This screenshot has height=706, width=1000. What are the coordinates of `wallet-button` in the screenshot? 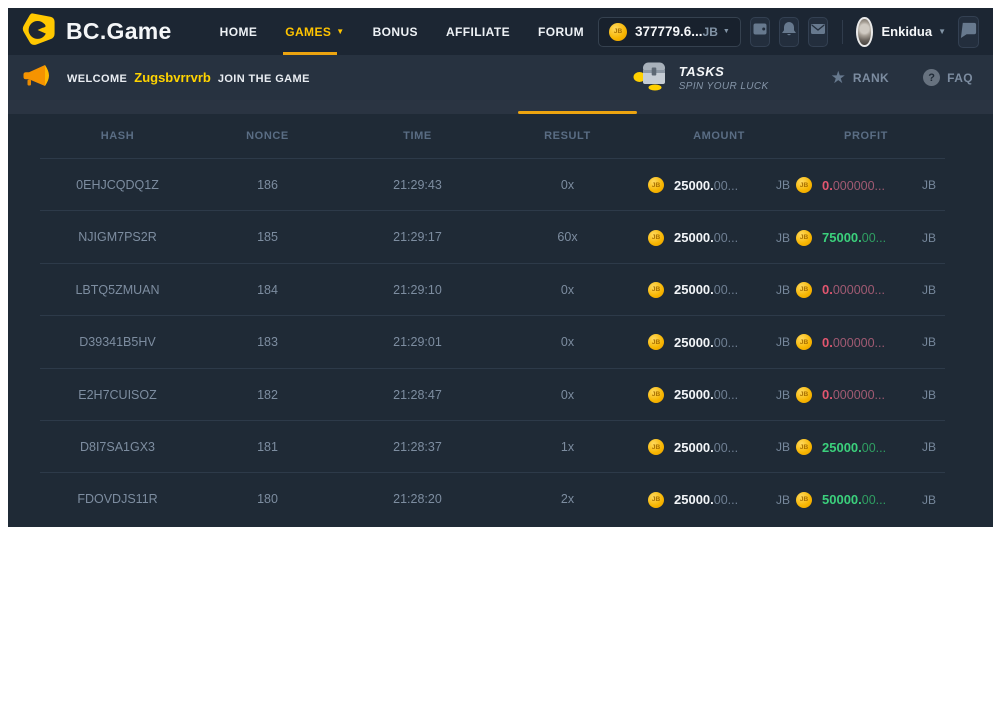 It's located at (759, 31).